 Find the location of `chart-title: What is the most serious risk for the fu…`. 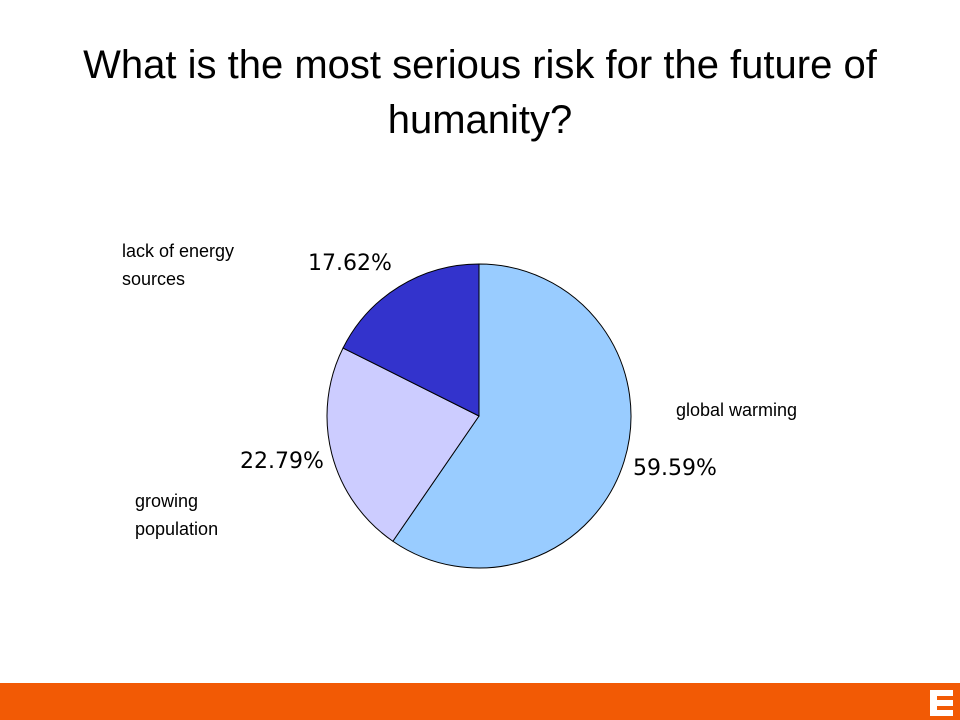

chart-title: What is the most serious risk for the fu… is located at coordinates (480, 92).